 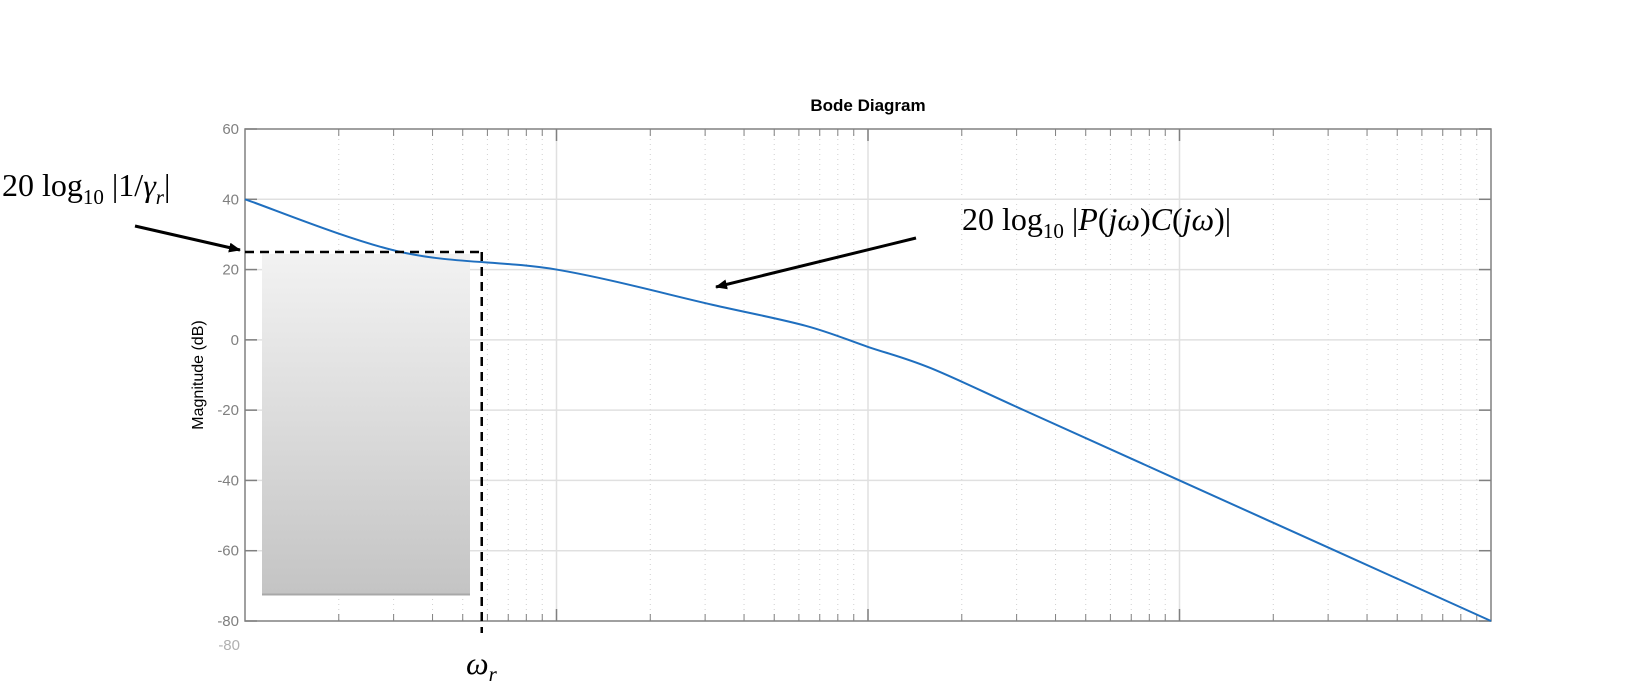 What do you see at coordinates (229, 645) in the screenshot?
I see `clipped-tick-label: -80` at bounding box center [229, 645].